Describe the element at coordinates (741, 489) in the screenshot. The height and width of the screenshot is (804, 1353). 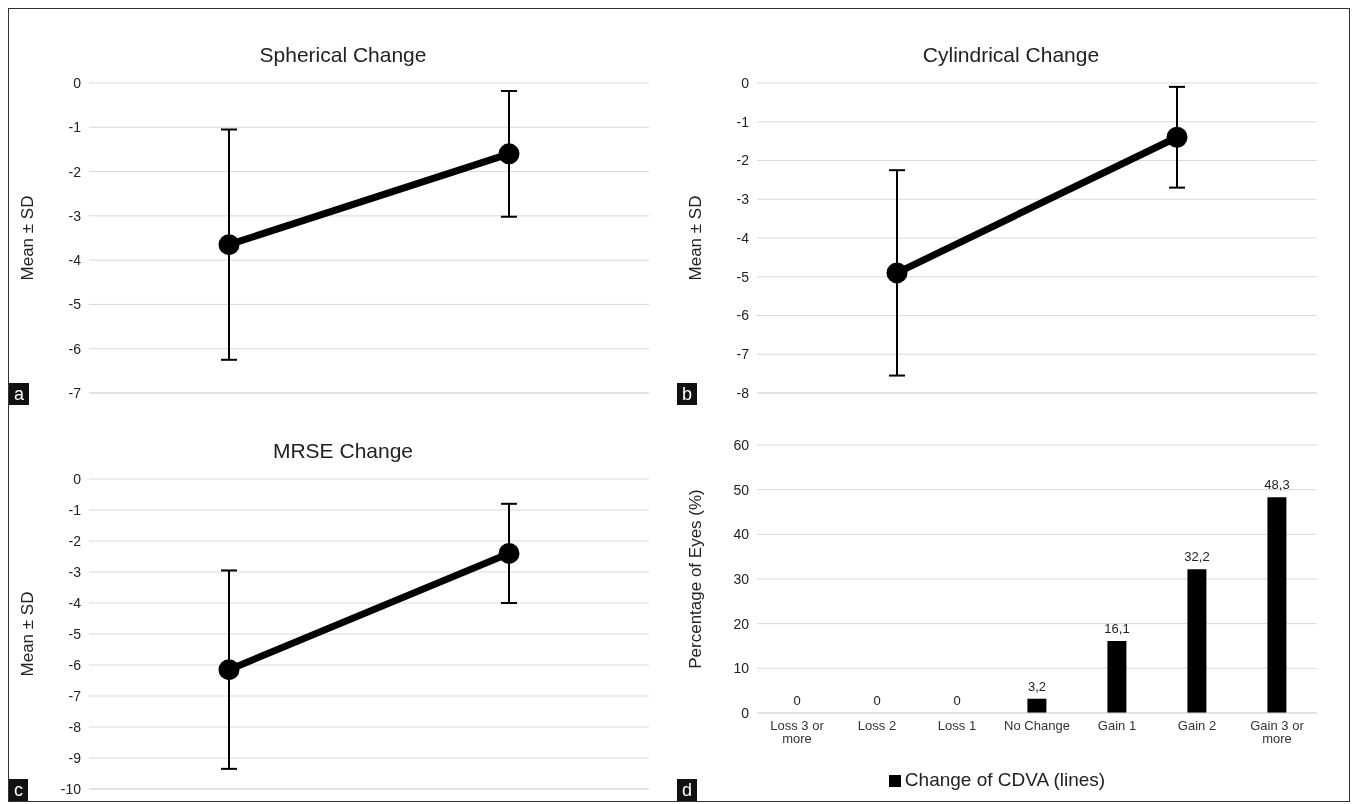
I see `y-tick-label: 50` at that location.